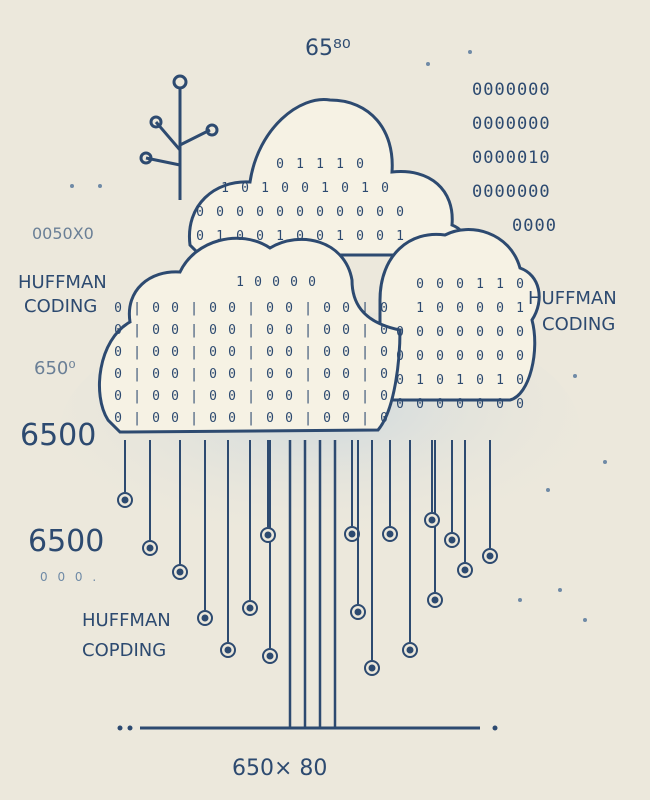 Image resolution: width=650 pixels, height=800 pixels. I want to click on coding-label-lower: COPDING, so click(124, 650).